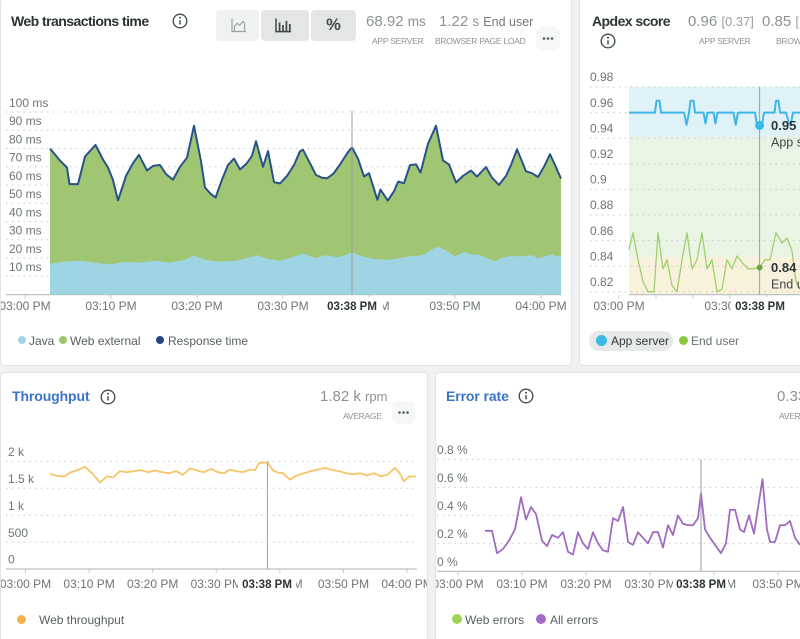 This screenshot has width=800, height=639. What do you see at coordinates (785, 285) in the screenshot?
I see `svg-text: End user` at bounding box center [785, 285].